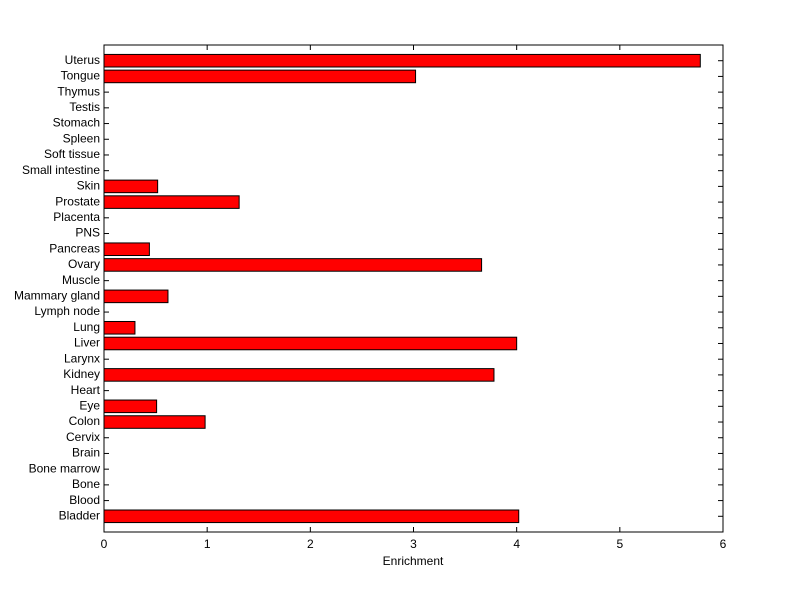 This screenshot has width=800, height=599. I want to click on y-tick-label: Muscle, so click(81, 280).